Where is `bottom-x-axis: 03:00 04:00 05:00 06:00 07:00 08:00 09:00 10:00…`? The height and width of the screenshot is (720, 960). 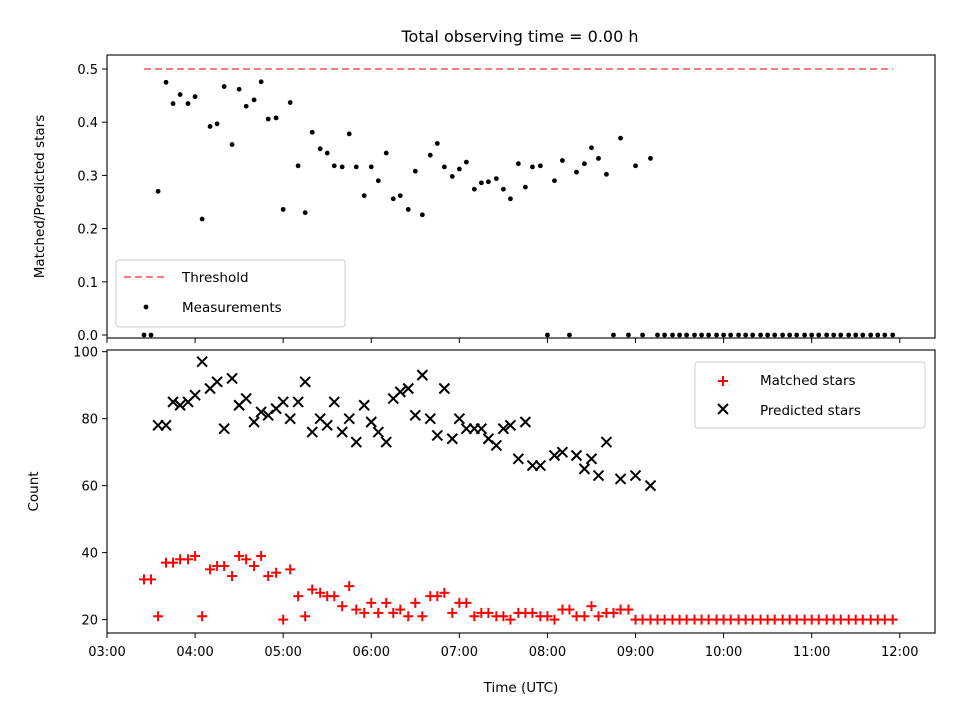 bottom-x-axis: 03:00 04:00 05:00 06:00 07:00 08:00 09:00 10:00… is located at coordinates (503, 646).